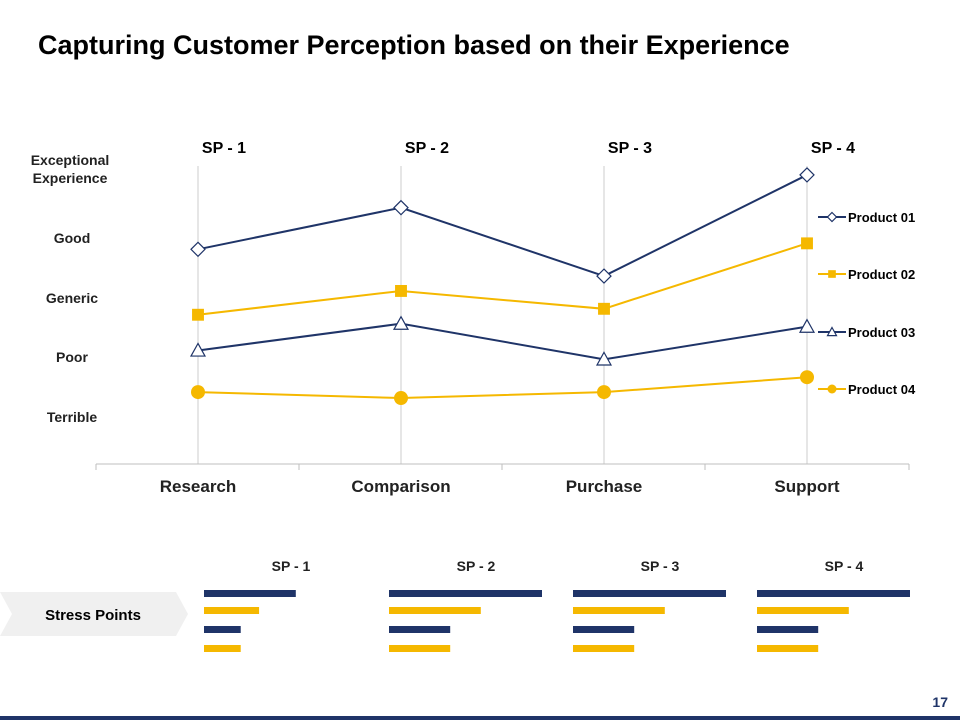 Image resolution: width=960 pixels, height=720 pixels. Describe the element at coordinates (291, 566) in the screenshot. I see `stress-group-label: SP - 1` at that location.